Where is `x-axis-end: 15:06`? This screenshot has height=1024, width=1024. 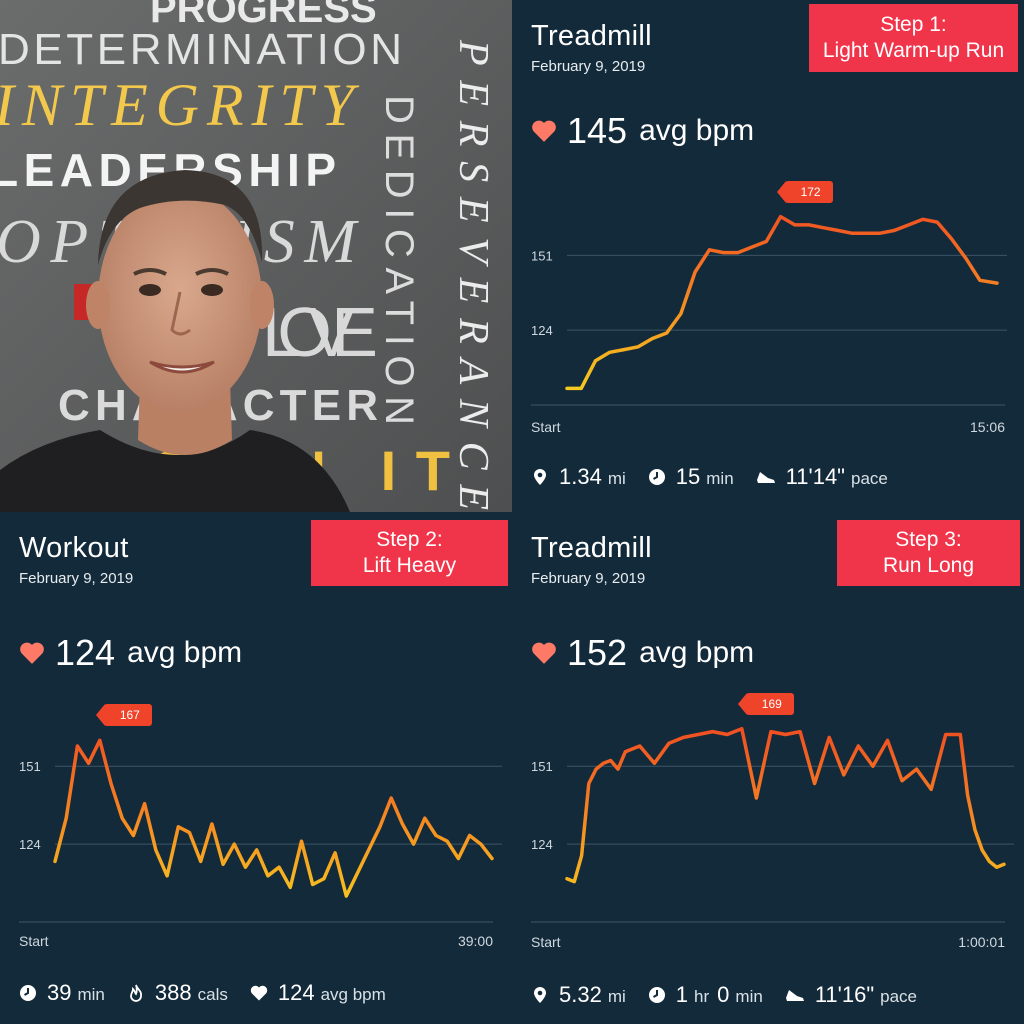 x-axis-end: 15:06 is located at coordinates (987, 427).